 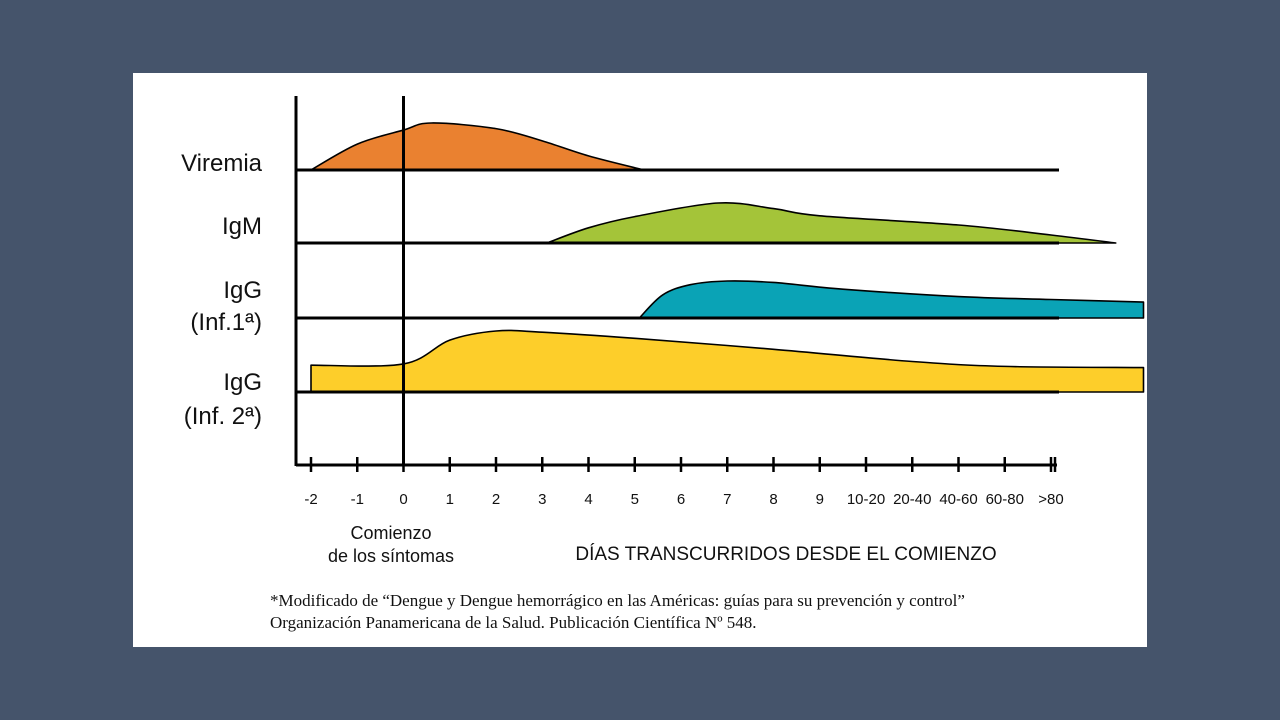 What do you see at coordinates (820, 499) in the screenshot?
I see `x-tick-label: 9` at bounding box center [820, 499].